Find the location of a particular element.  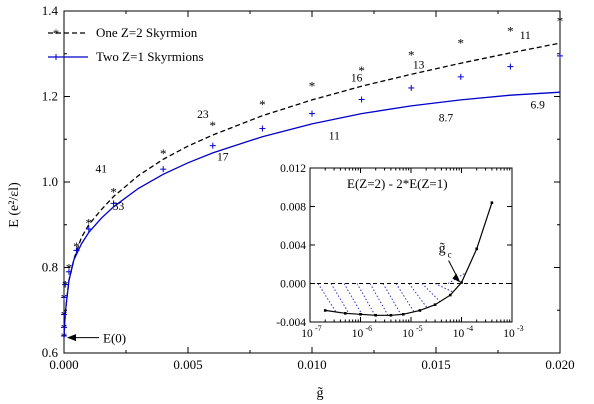

gc-subscript: c is located at coordinates (450, 254).